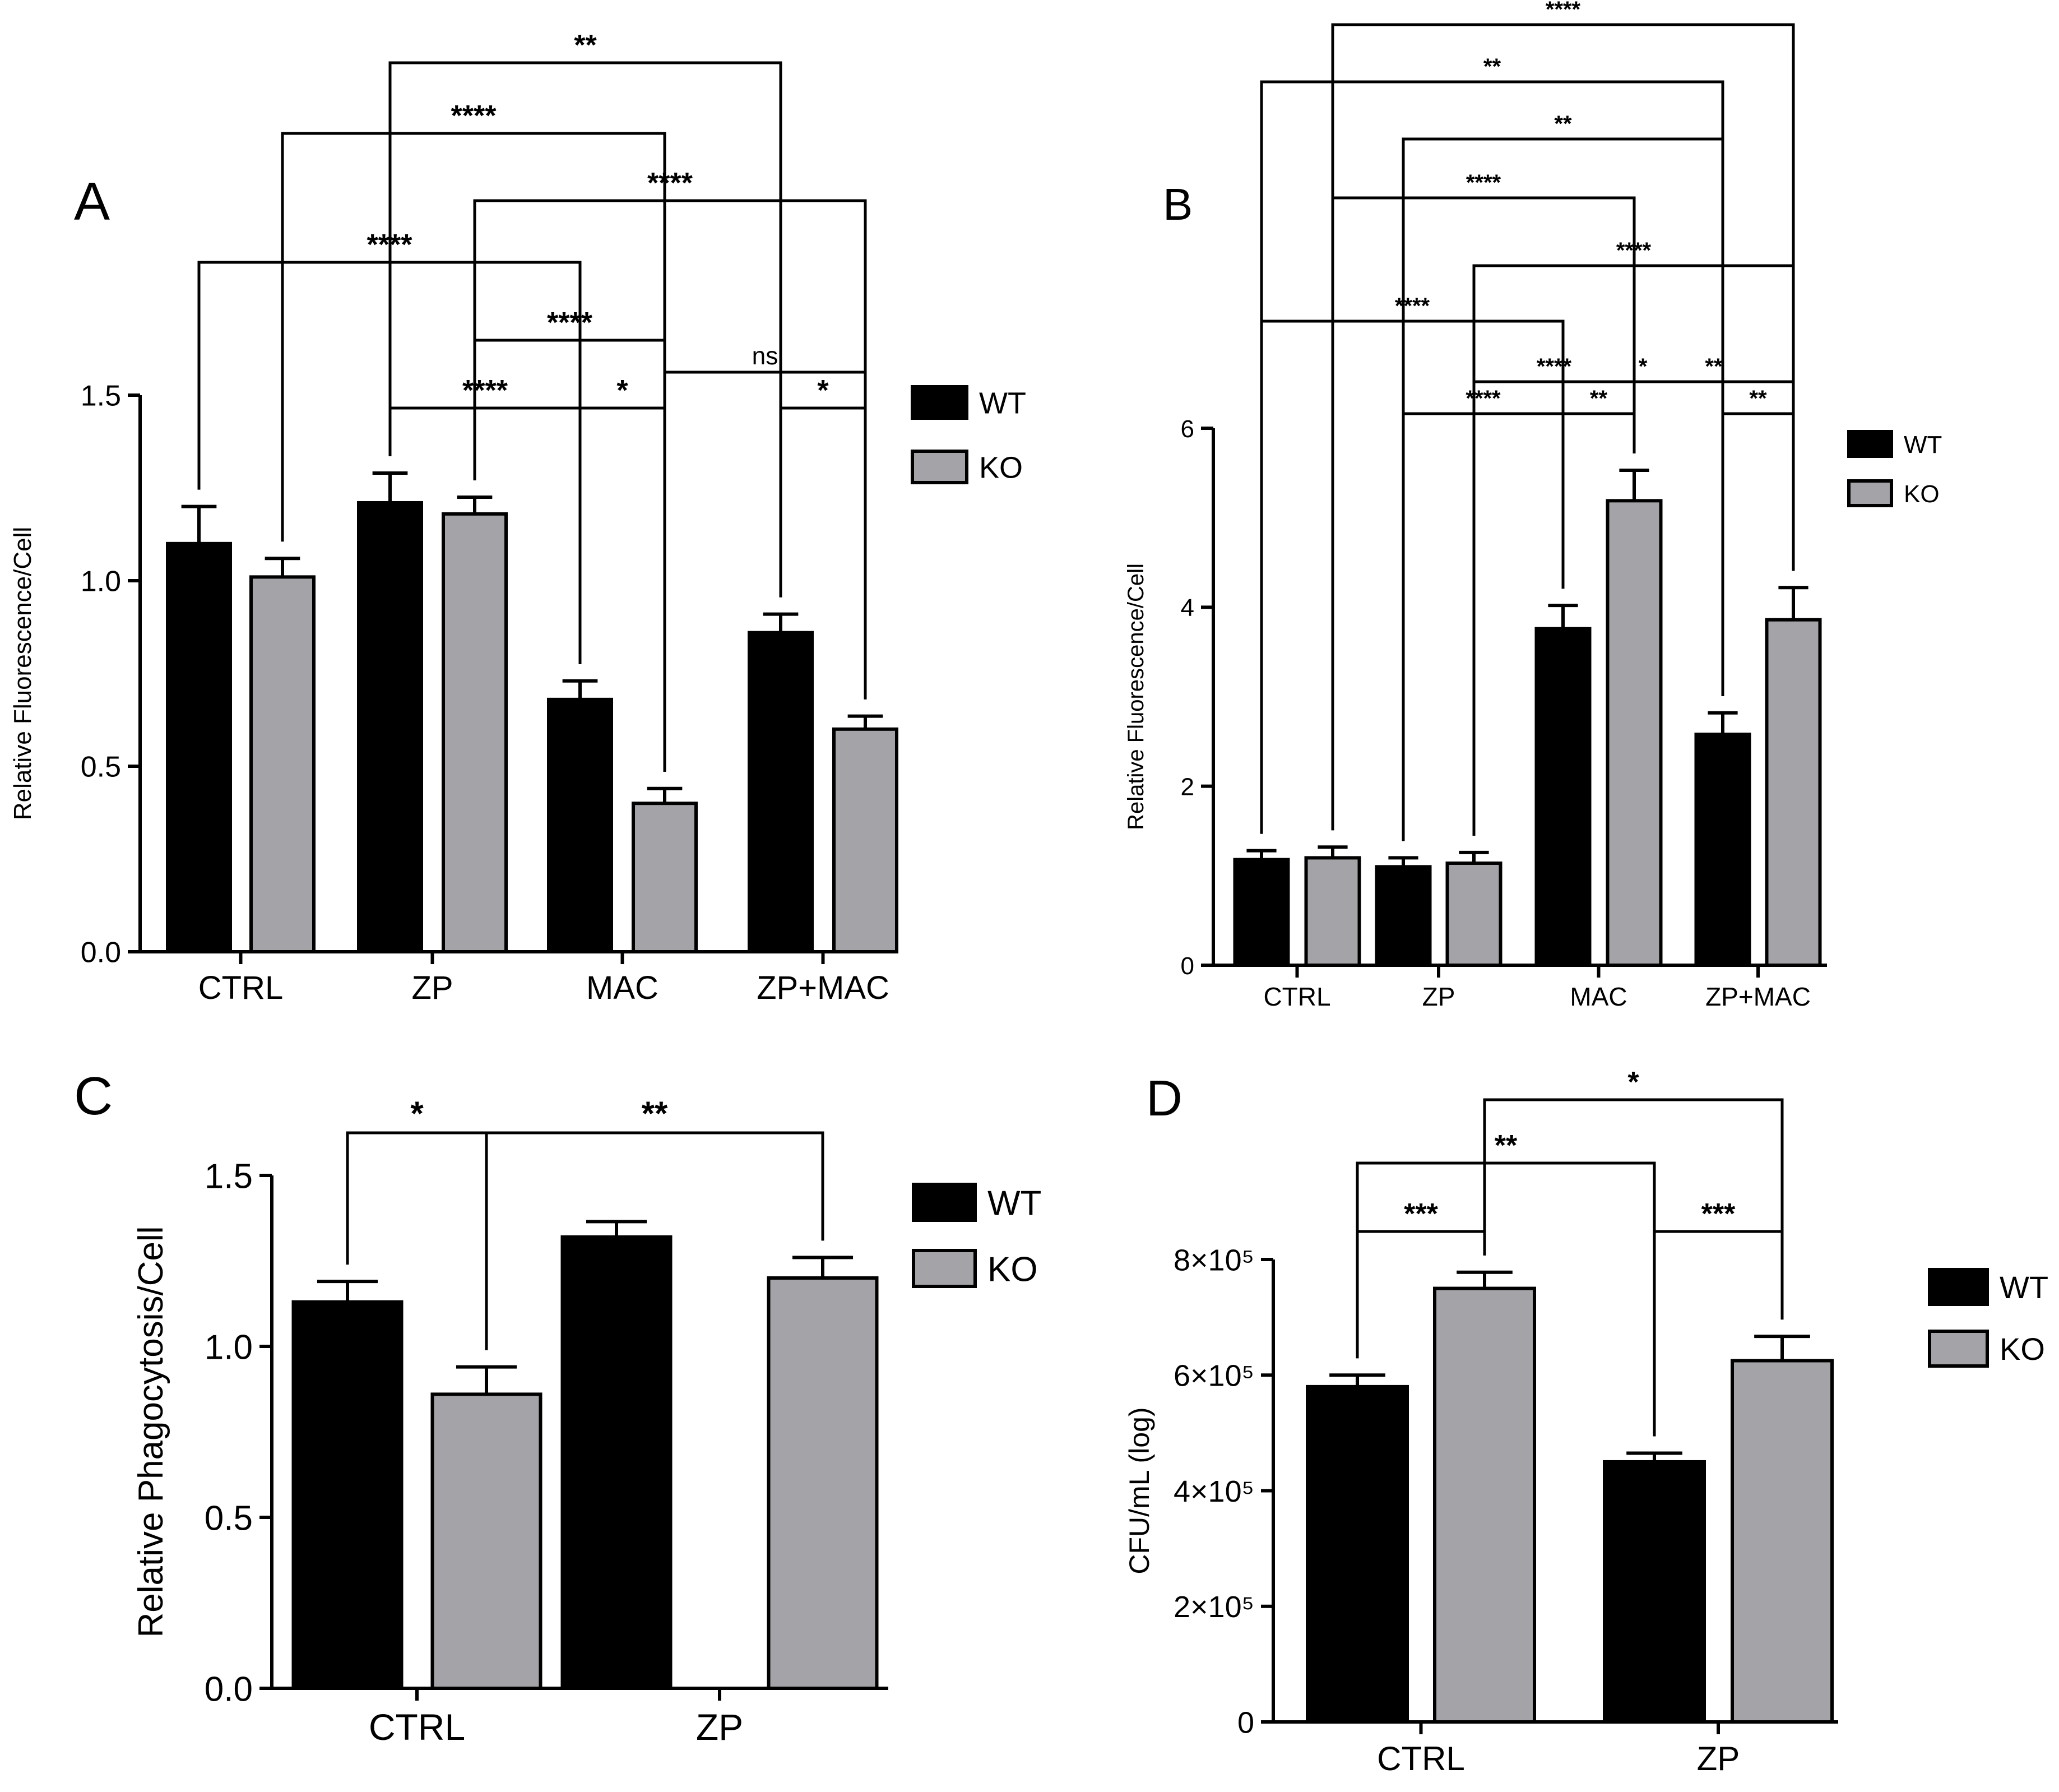 This screenshot has height=1792, width=2059. What do you see at coordinates (93, 1096) in the screenshot?
I see `panel-label: C` at bounding box center [93, 1096].